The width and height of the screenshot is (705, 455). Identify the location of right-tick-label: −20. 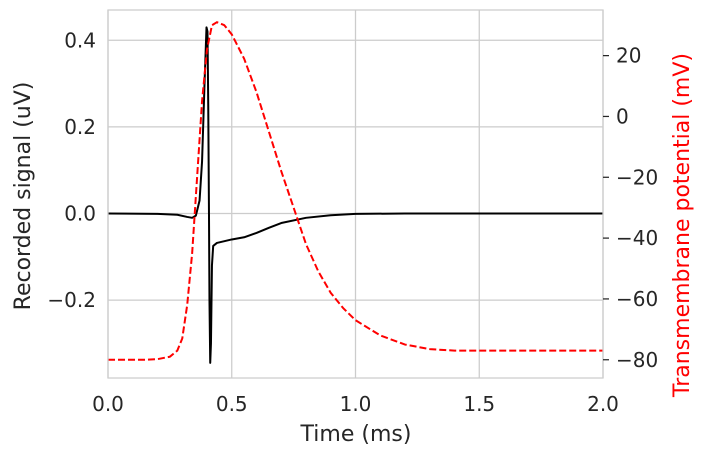
(637, 177).